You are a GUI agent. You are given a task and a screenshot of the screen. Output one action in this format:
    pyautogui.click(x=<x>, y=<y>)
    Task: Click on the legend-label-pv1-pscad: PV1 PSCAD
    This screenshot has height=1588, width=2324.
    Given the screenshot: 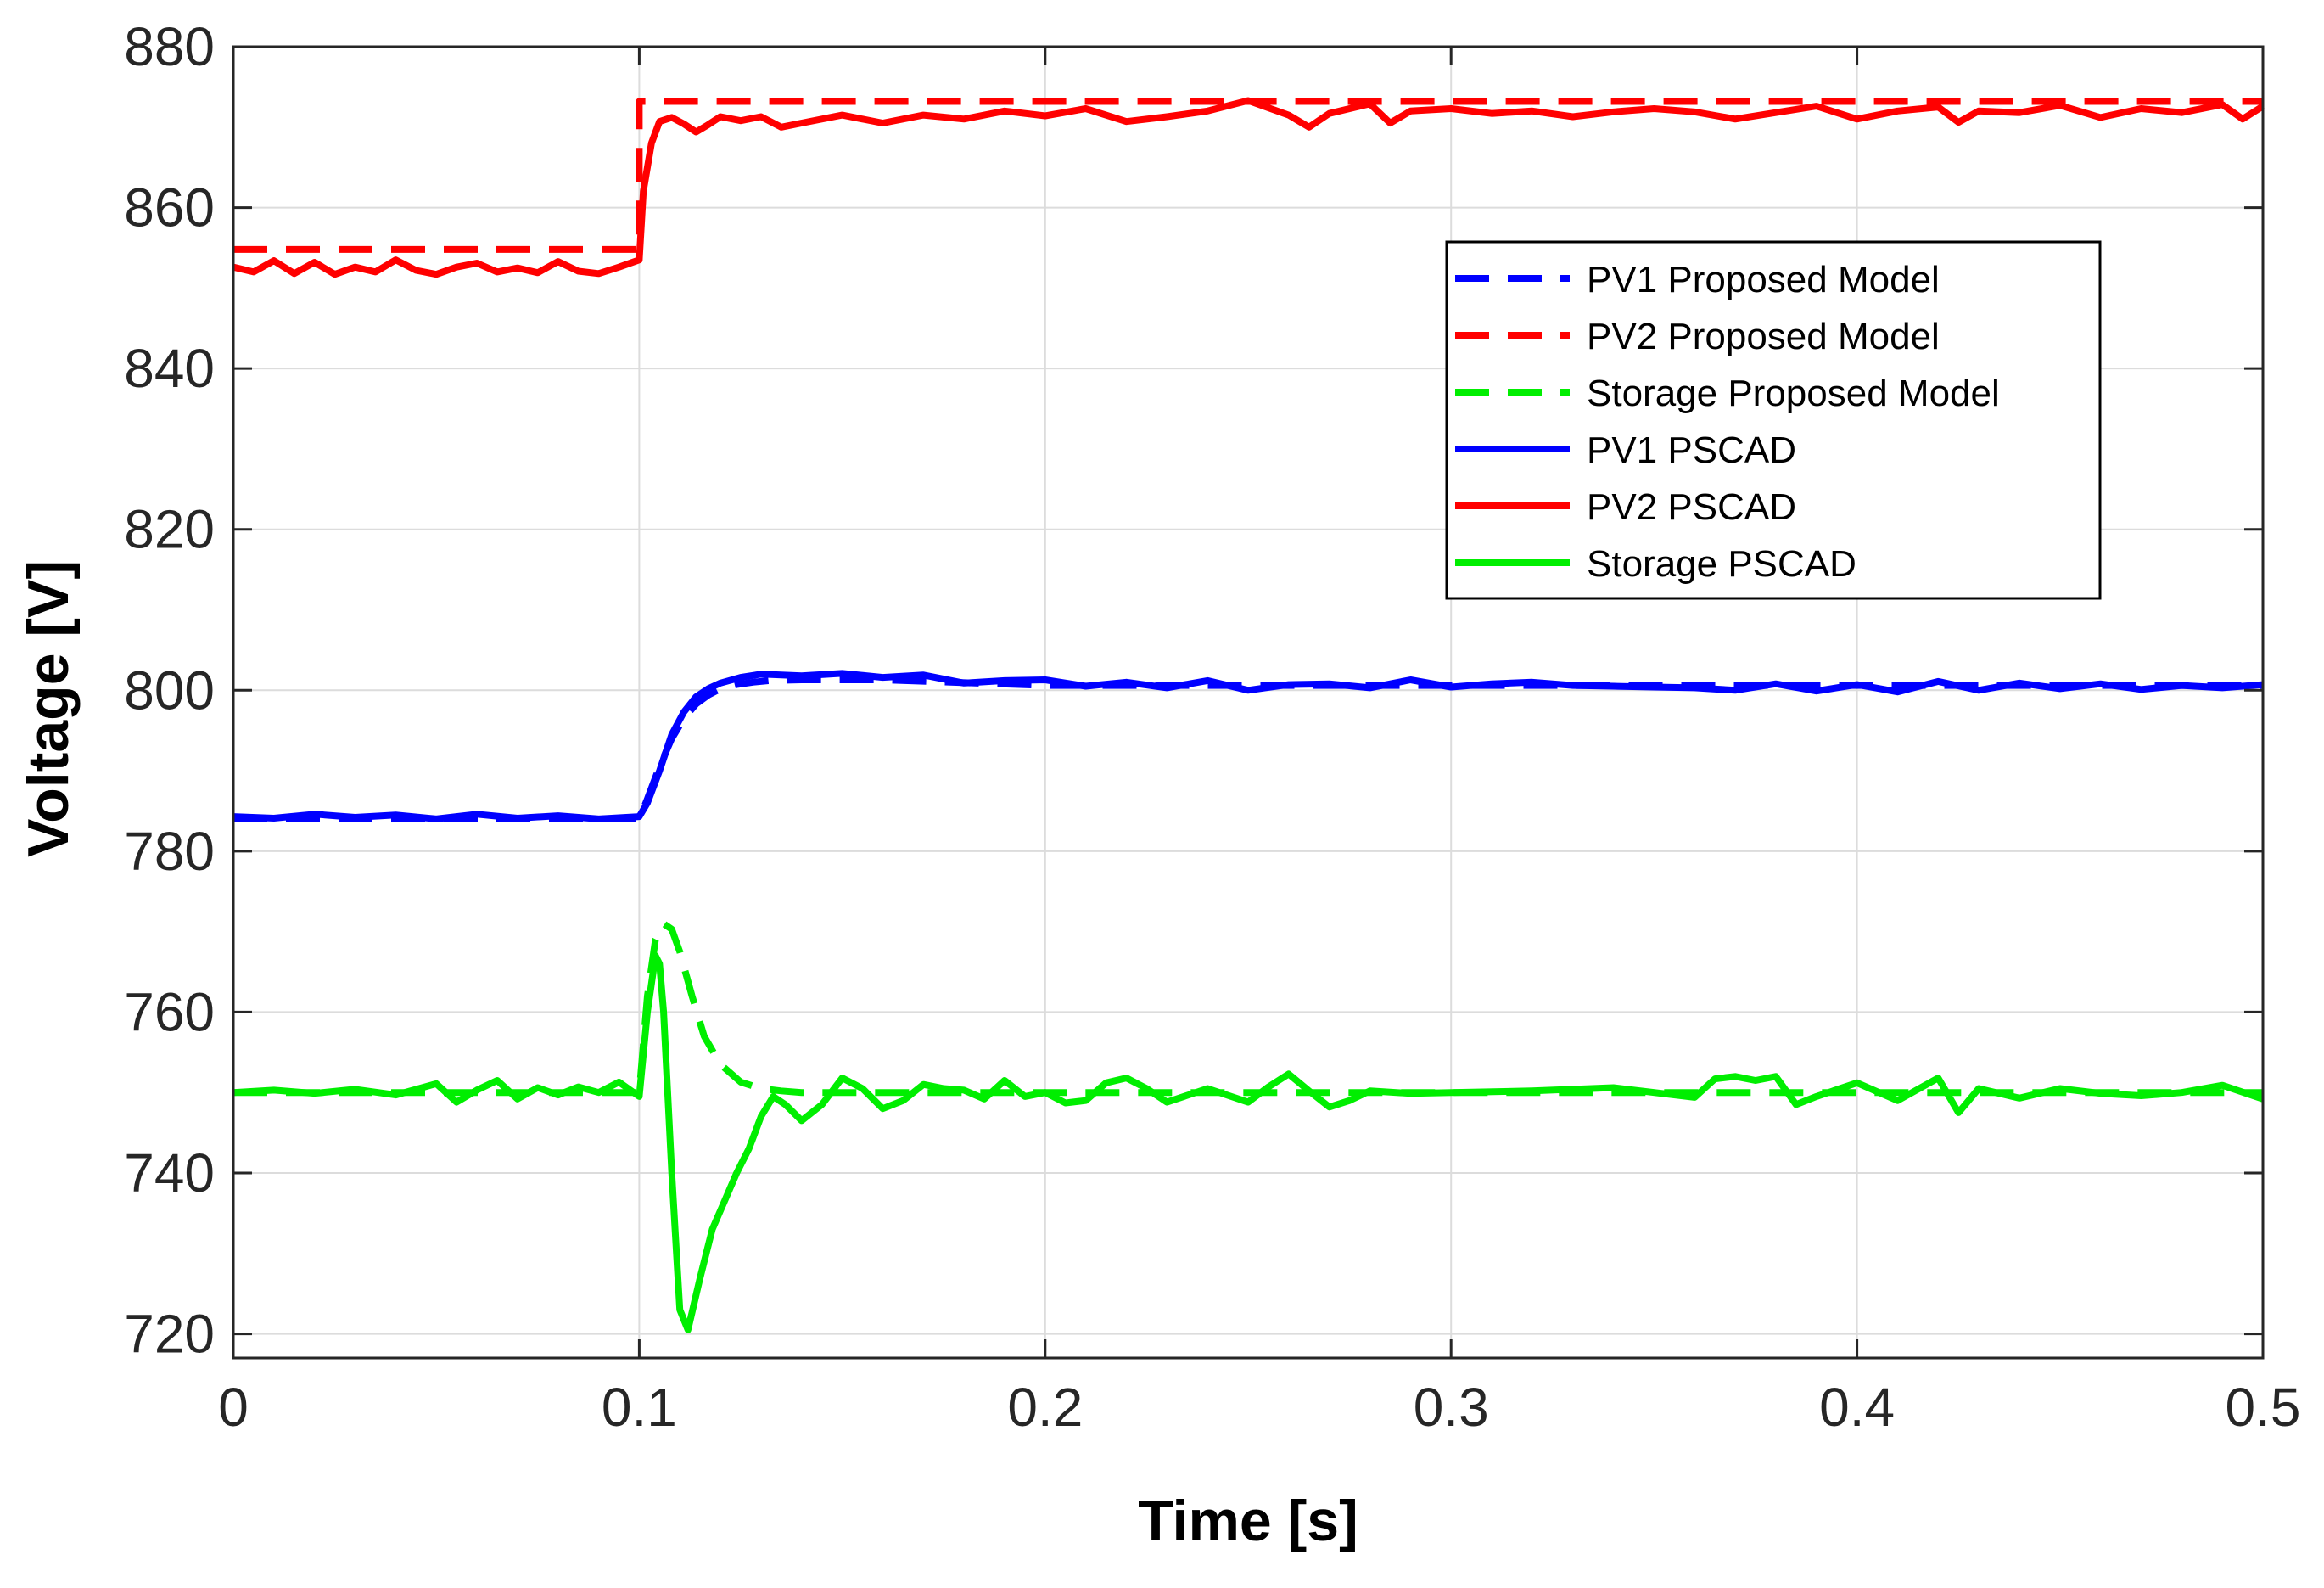 What is the action you would take?
    pyautogui.click(x=1692, y=450)
    